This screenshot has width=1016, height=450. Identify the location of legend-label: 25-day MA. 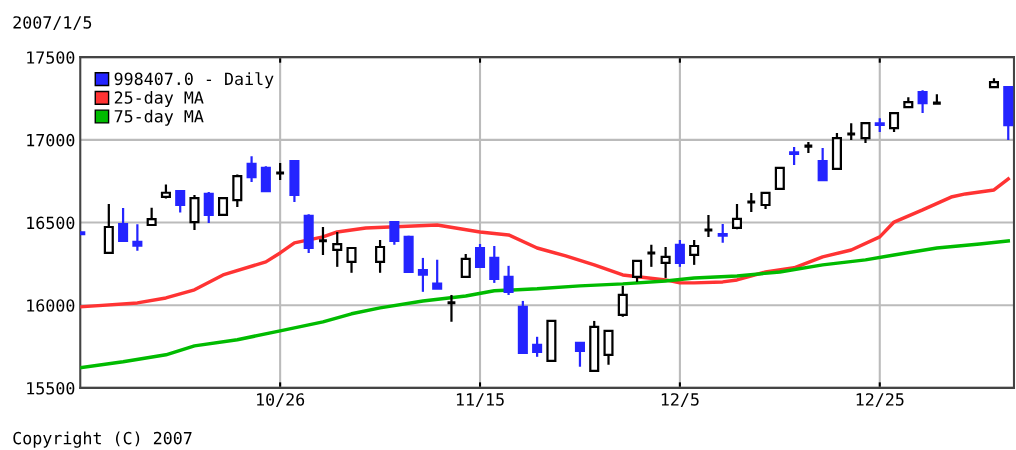
(159, 99).